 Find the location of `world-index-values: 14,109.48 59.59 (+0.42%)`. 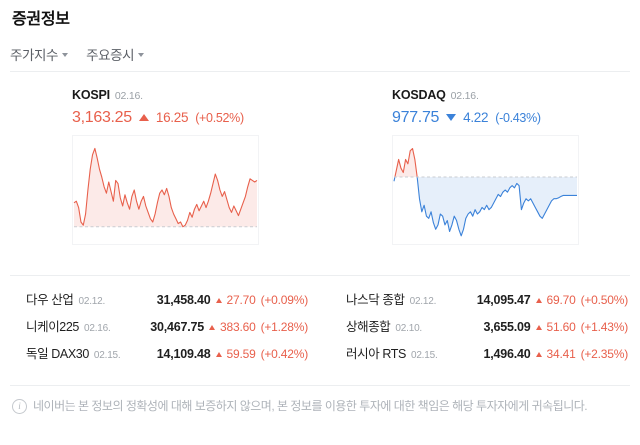

world-index-values: 14,109.48 59.59 (+0.42%) is located at coordinates (232, 354).